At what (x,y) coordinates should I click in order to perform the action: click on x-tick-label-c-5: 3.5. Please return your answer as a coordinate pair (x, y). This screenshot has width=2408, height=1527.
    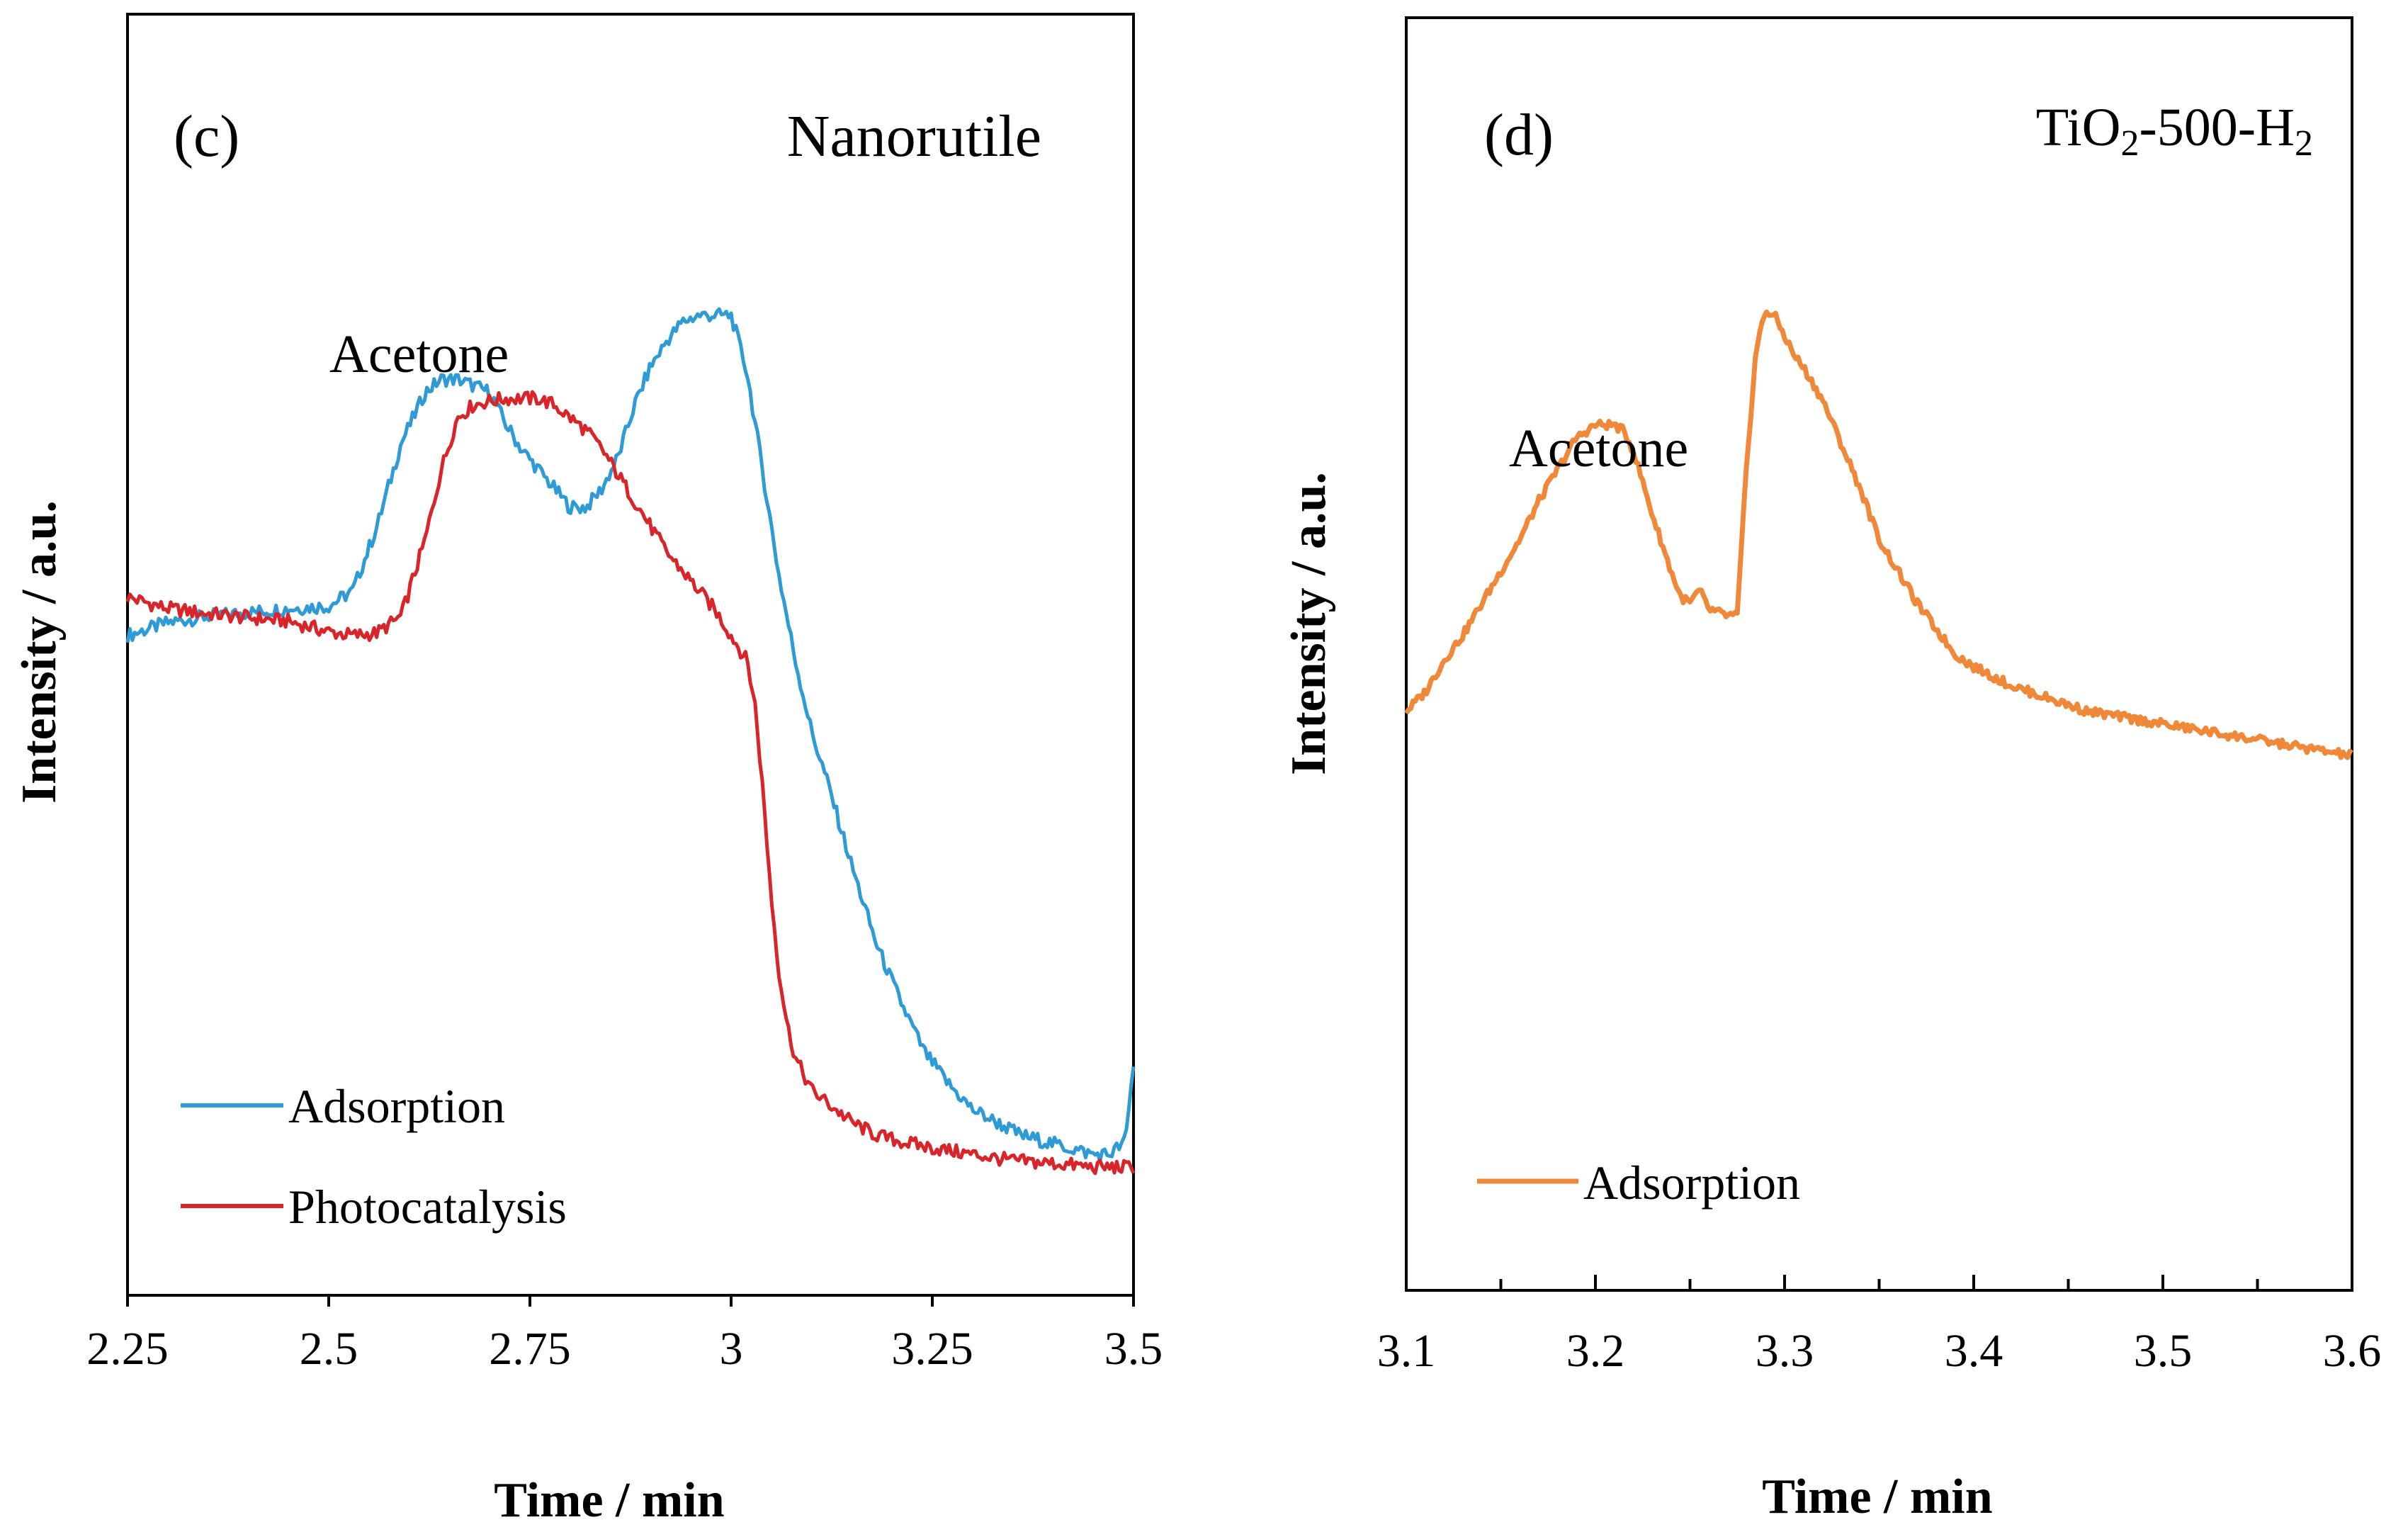
    Looking at the image, I should click on (1133, 1349).